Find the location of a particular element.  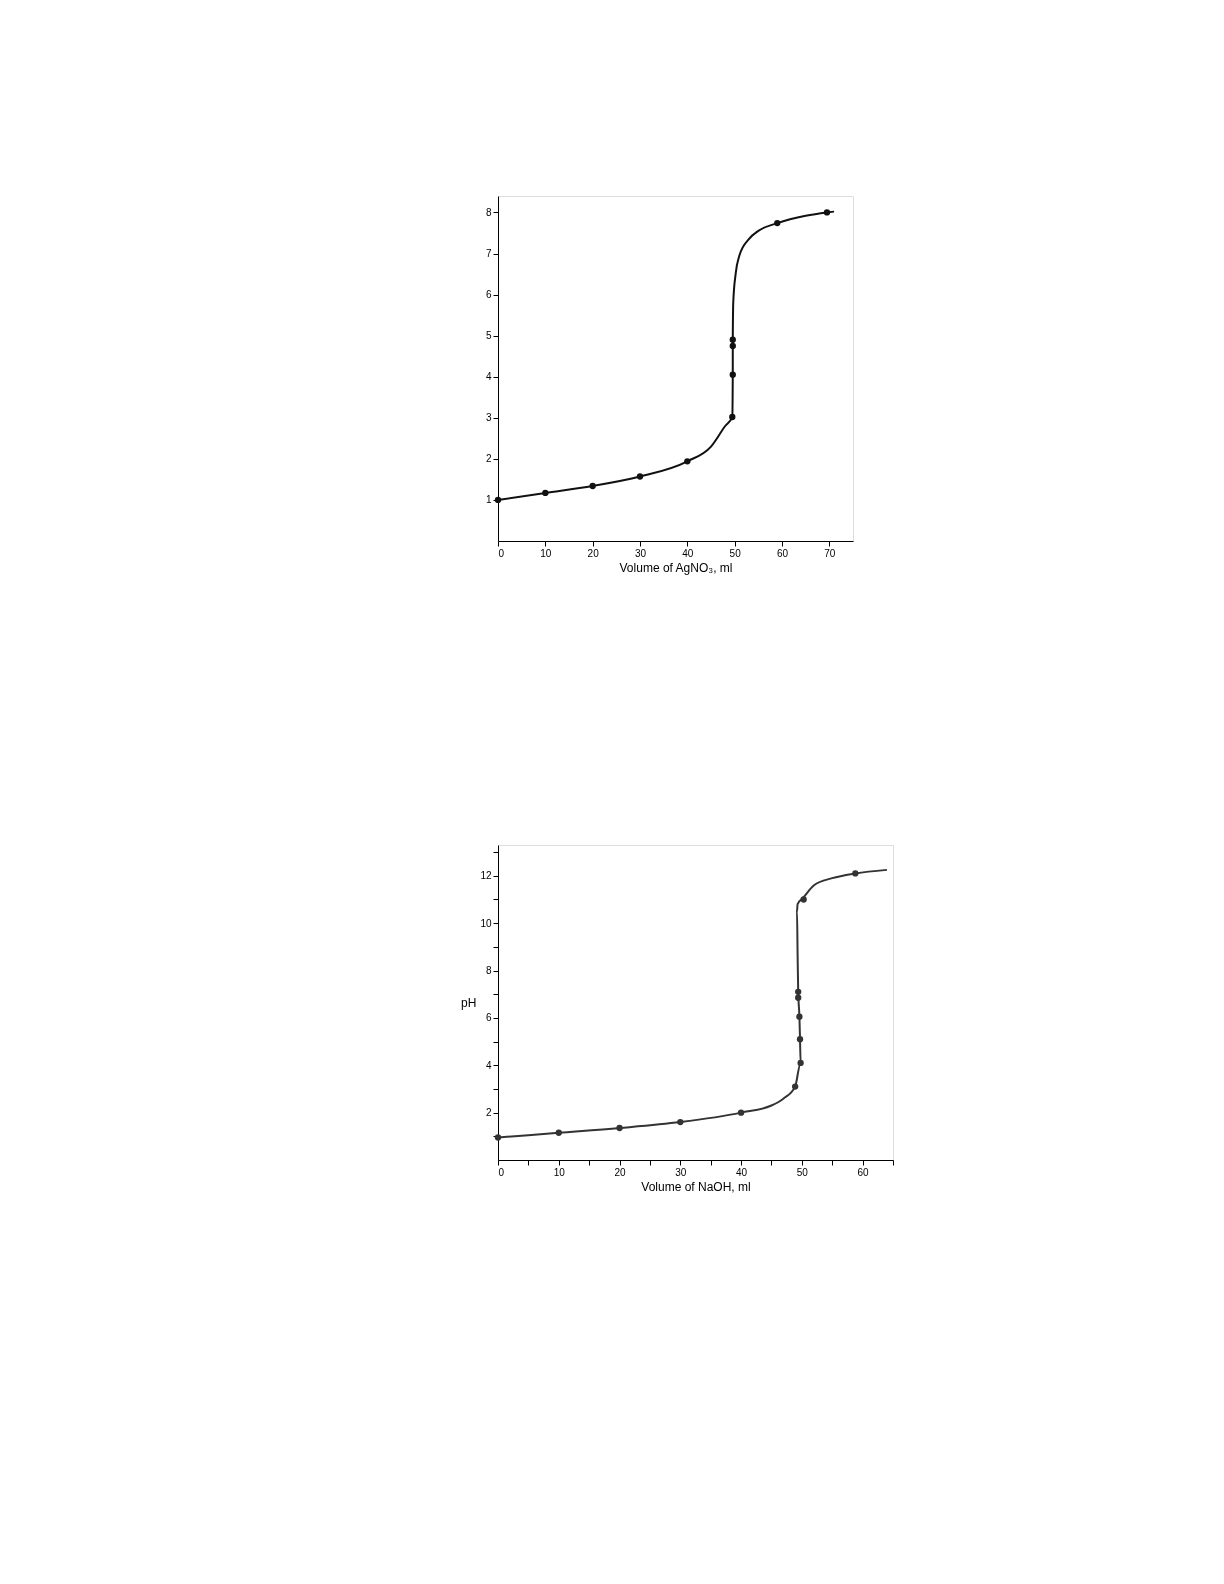

y-tick-label: 5 is located at coordinates (488, 336).